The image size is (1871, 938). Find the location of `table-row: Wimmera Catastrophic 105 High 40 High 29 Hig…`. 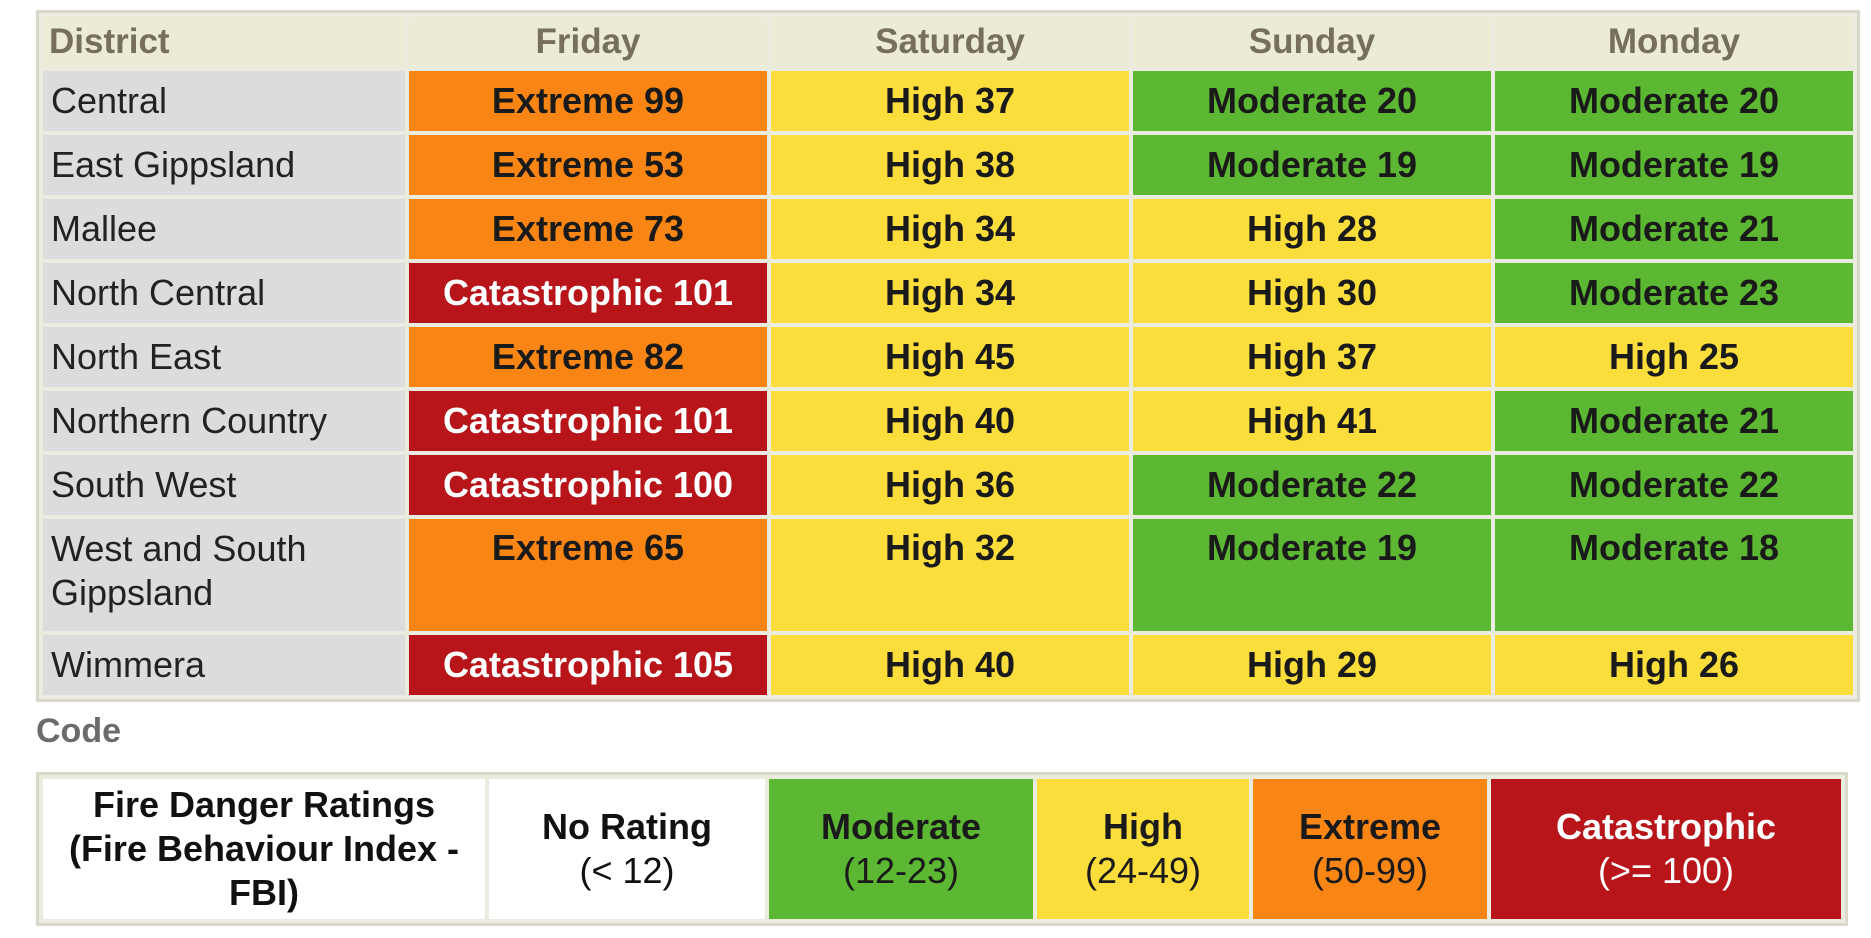

table-row: Wimmera Catastrophic 105 High 40 High 29 Hig… is located at coordinates (948, 665).